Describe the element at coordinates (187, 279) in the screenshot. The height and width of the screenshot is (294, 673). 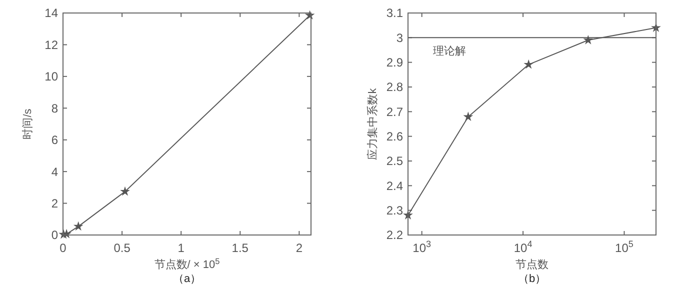
I see `text: （a）` at that location.